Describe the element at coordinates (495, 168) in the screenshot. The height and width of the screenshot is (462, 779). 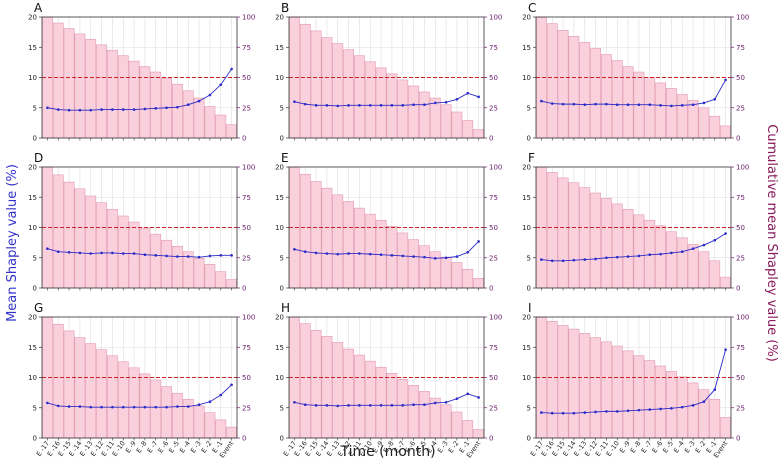
I see `right-tick-label: 100` at that location.